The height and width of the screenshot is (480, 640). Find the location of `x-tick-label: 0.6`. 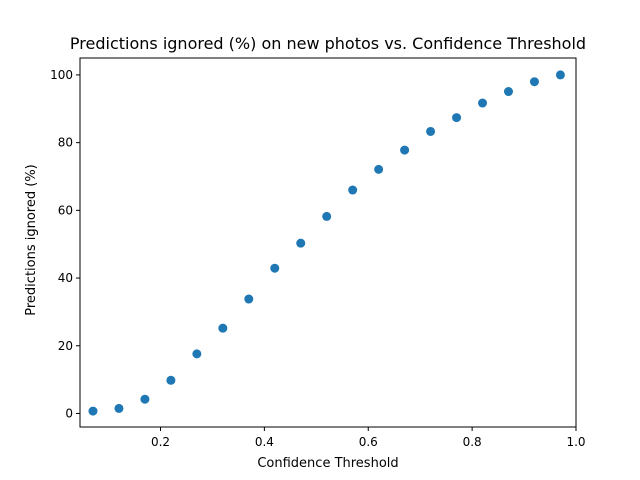

x-tick-label: 0.6 is located at coordinates (368, 442).